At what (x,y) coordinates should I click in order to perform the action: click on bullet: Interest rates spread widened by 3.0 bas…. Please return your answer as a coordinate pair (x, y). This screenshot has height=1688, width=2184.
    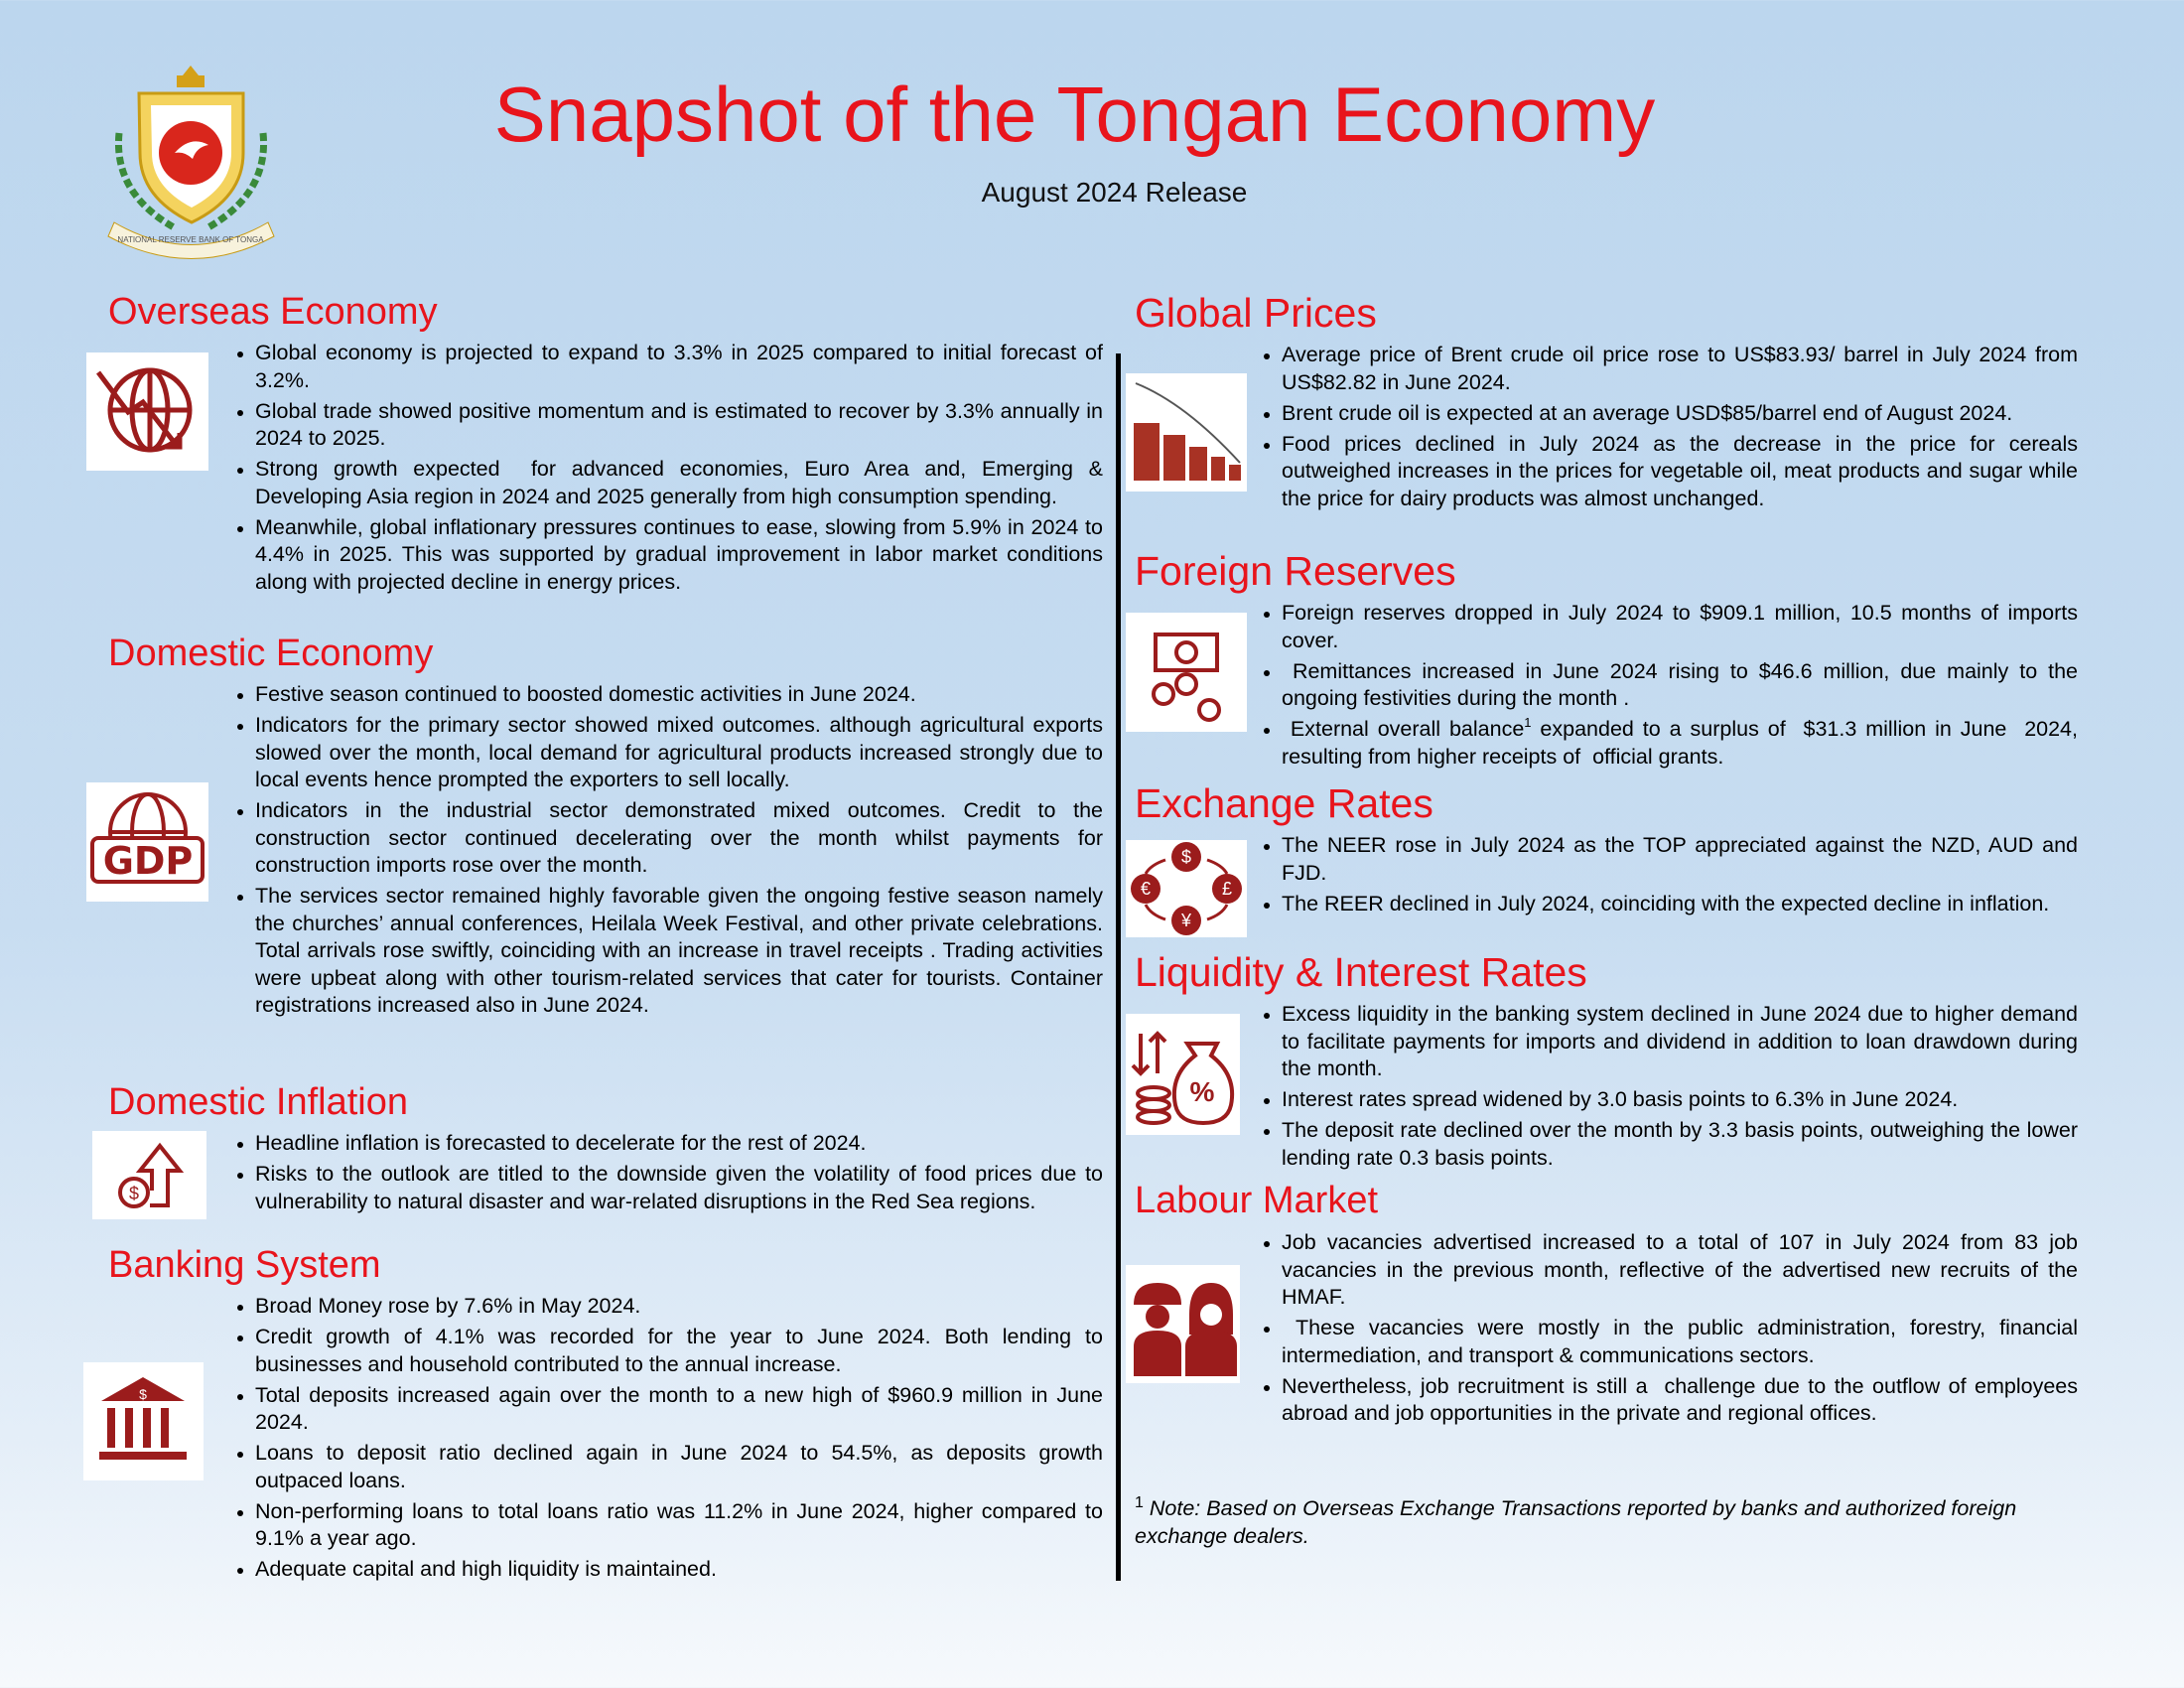
    Looking at the image, I should click on (1680, 1100).